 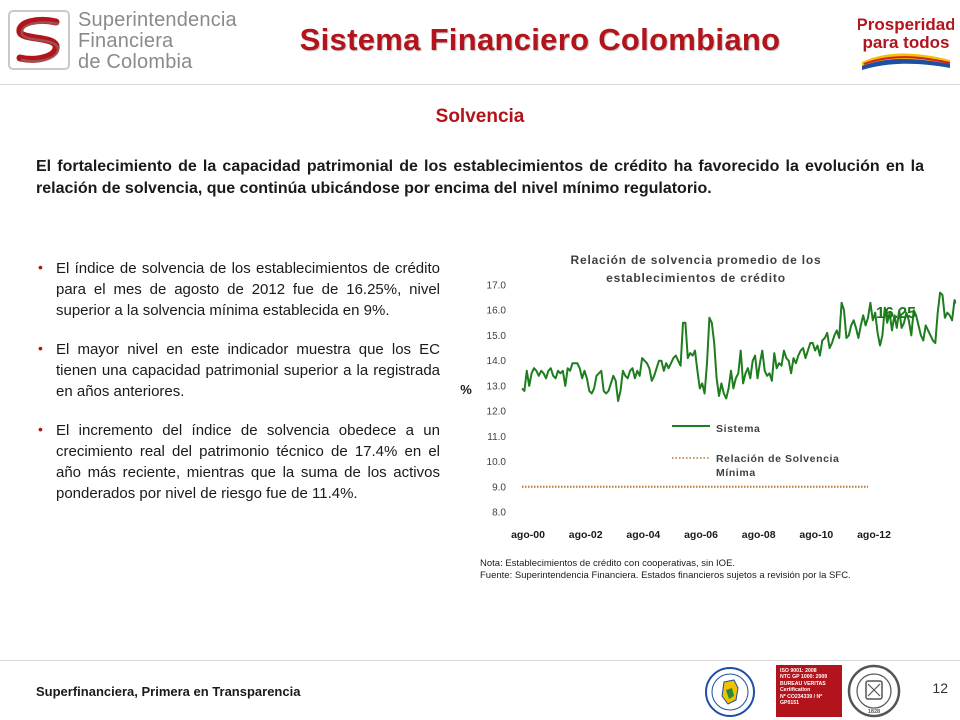 I want to click on legend: Sistema Relación de Solvencia Mínima, so click(x=755, y=451).